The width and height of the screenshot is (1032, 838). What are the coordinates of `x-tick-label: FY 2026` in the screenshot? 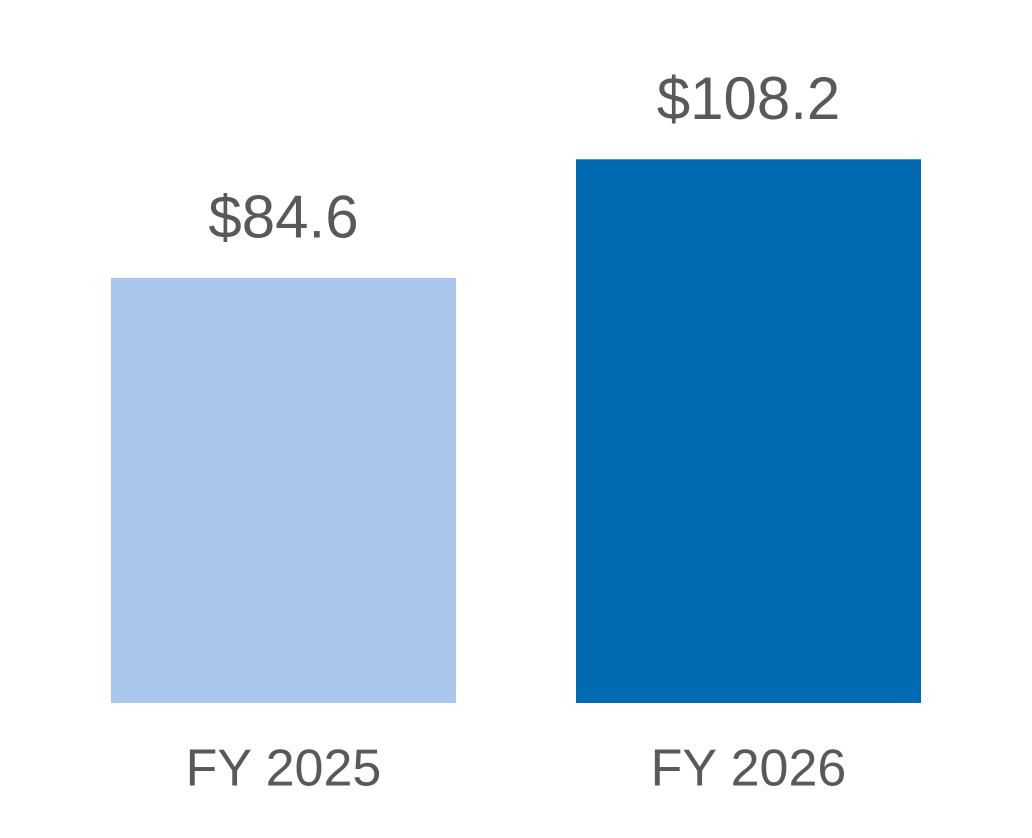 It's located at (749, 769).